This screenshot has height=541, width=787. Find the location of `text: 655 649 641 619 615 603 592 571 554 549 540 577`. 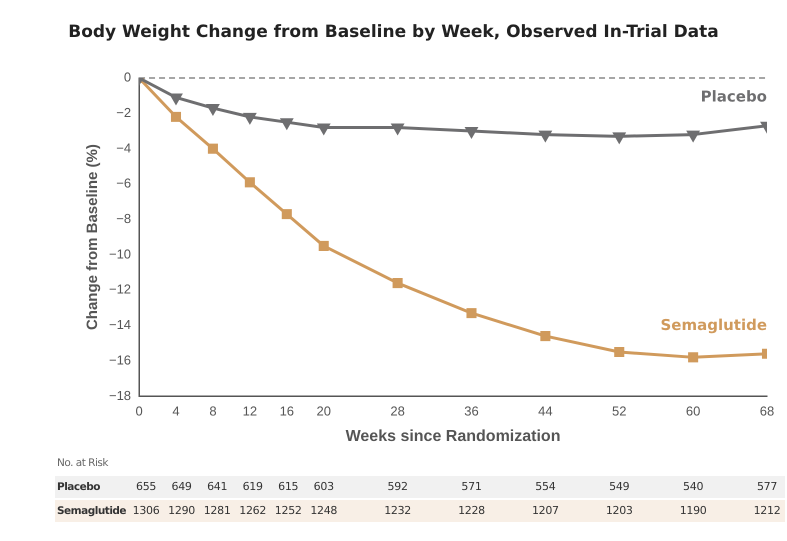

text: 655 649 641 619 615 603 592 571 554 549 540 577 is located at coordinates (457, 486).